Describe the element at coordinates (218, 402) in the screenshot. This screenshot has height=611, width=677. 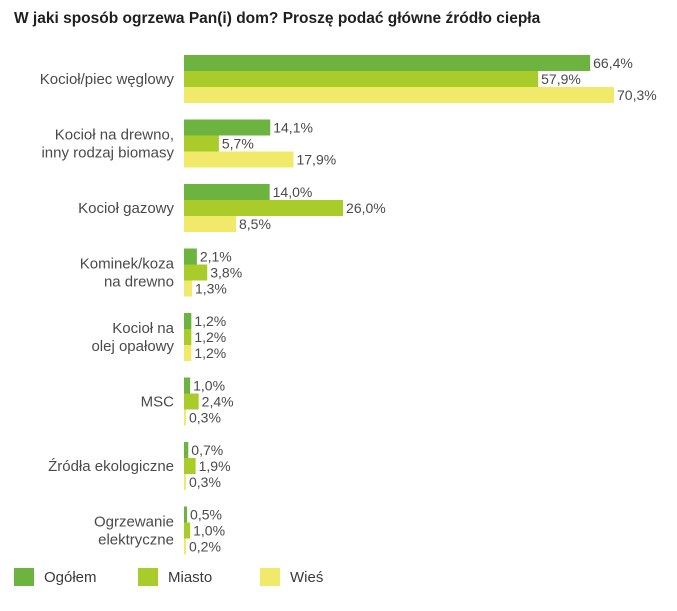
I see `value-label-miasto-msc: 2,4%` at that location.